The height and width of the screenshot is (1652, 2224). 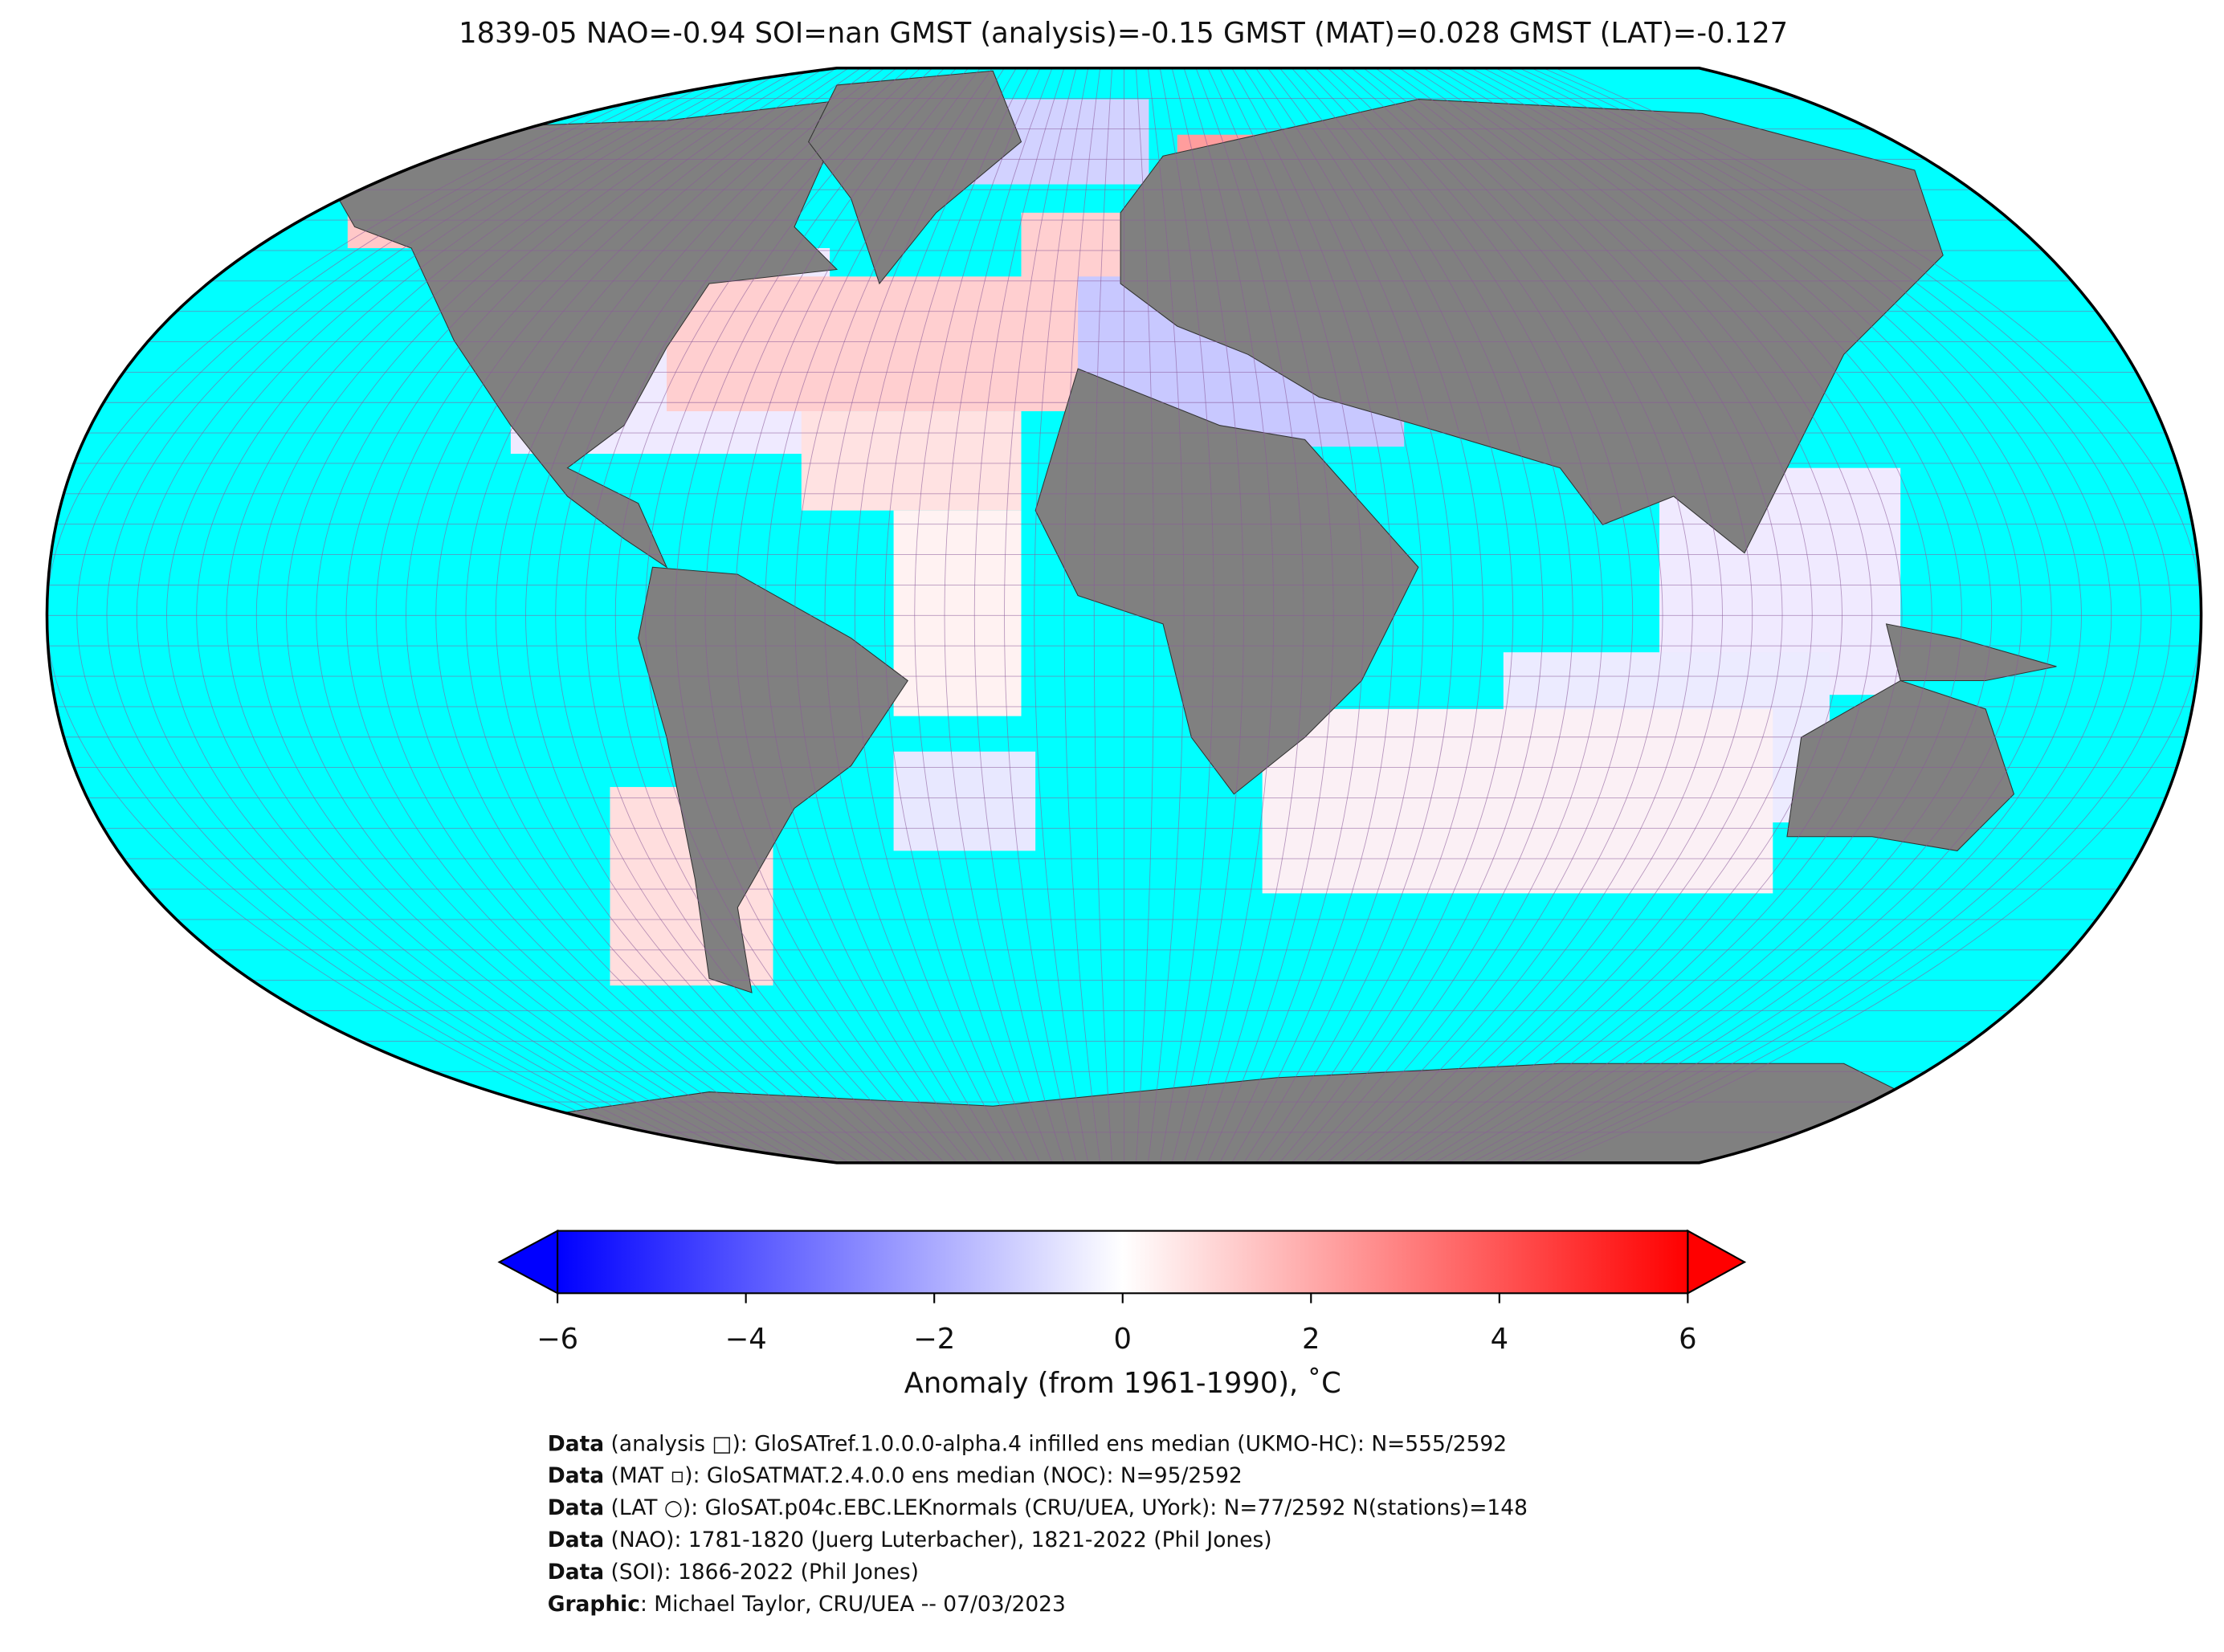 What do you see at coordinates (746, 1339) in the screenshot?
I see `colorbar-tick-label: −4` at bounding box center [746, 1339].